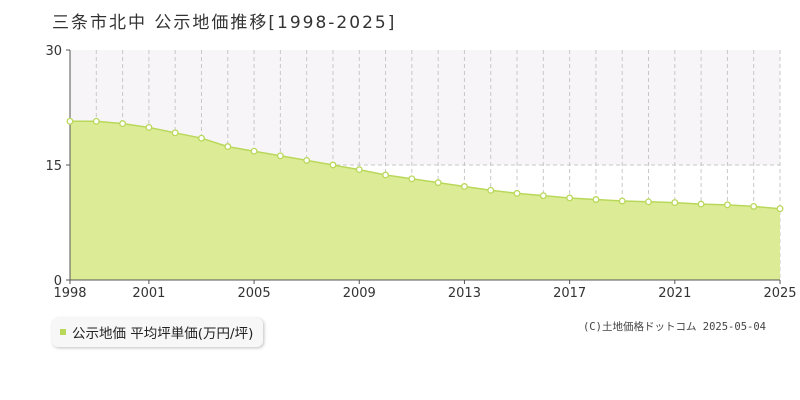  I want to click on data-point-2013, so click(464, 186).